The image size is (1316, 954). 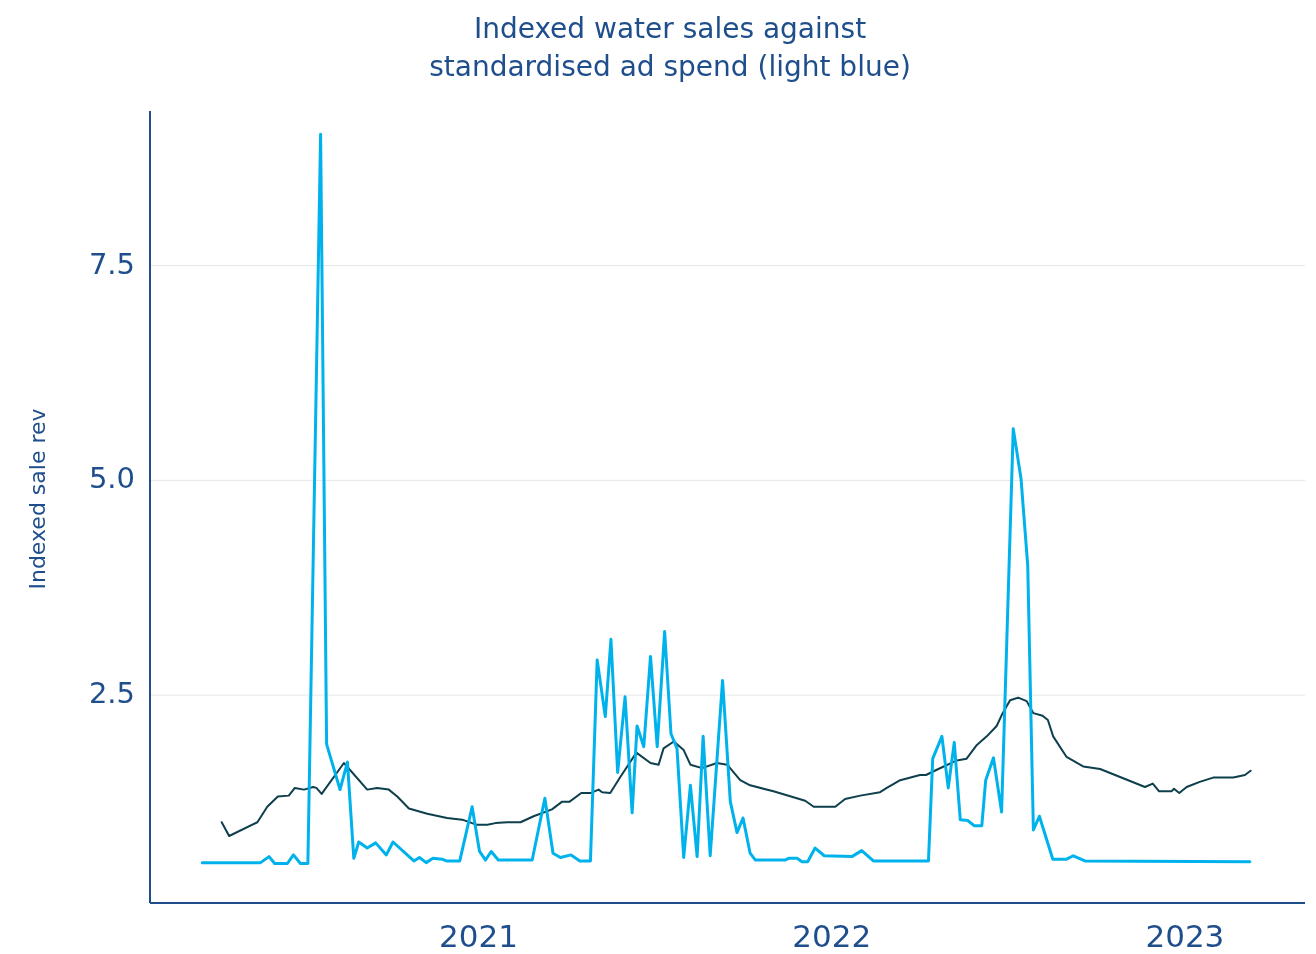 What do you see at coordinates (832, 936) in the screenshot?
I see `x-tick-label: 2022` at bounding box center [832, 936].